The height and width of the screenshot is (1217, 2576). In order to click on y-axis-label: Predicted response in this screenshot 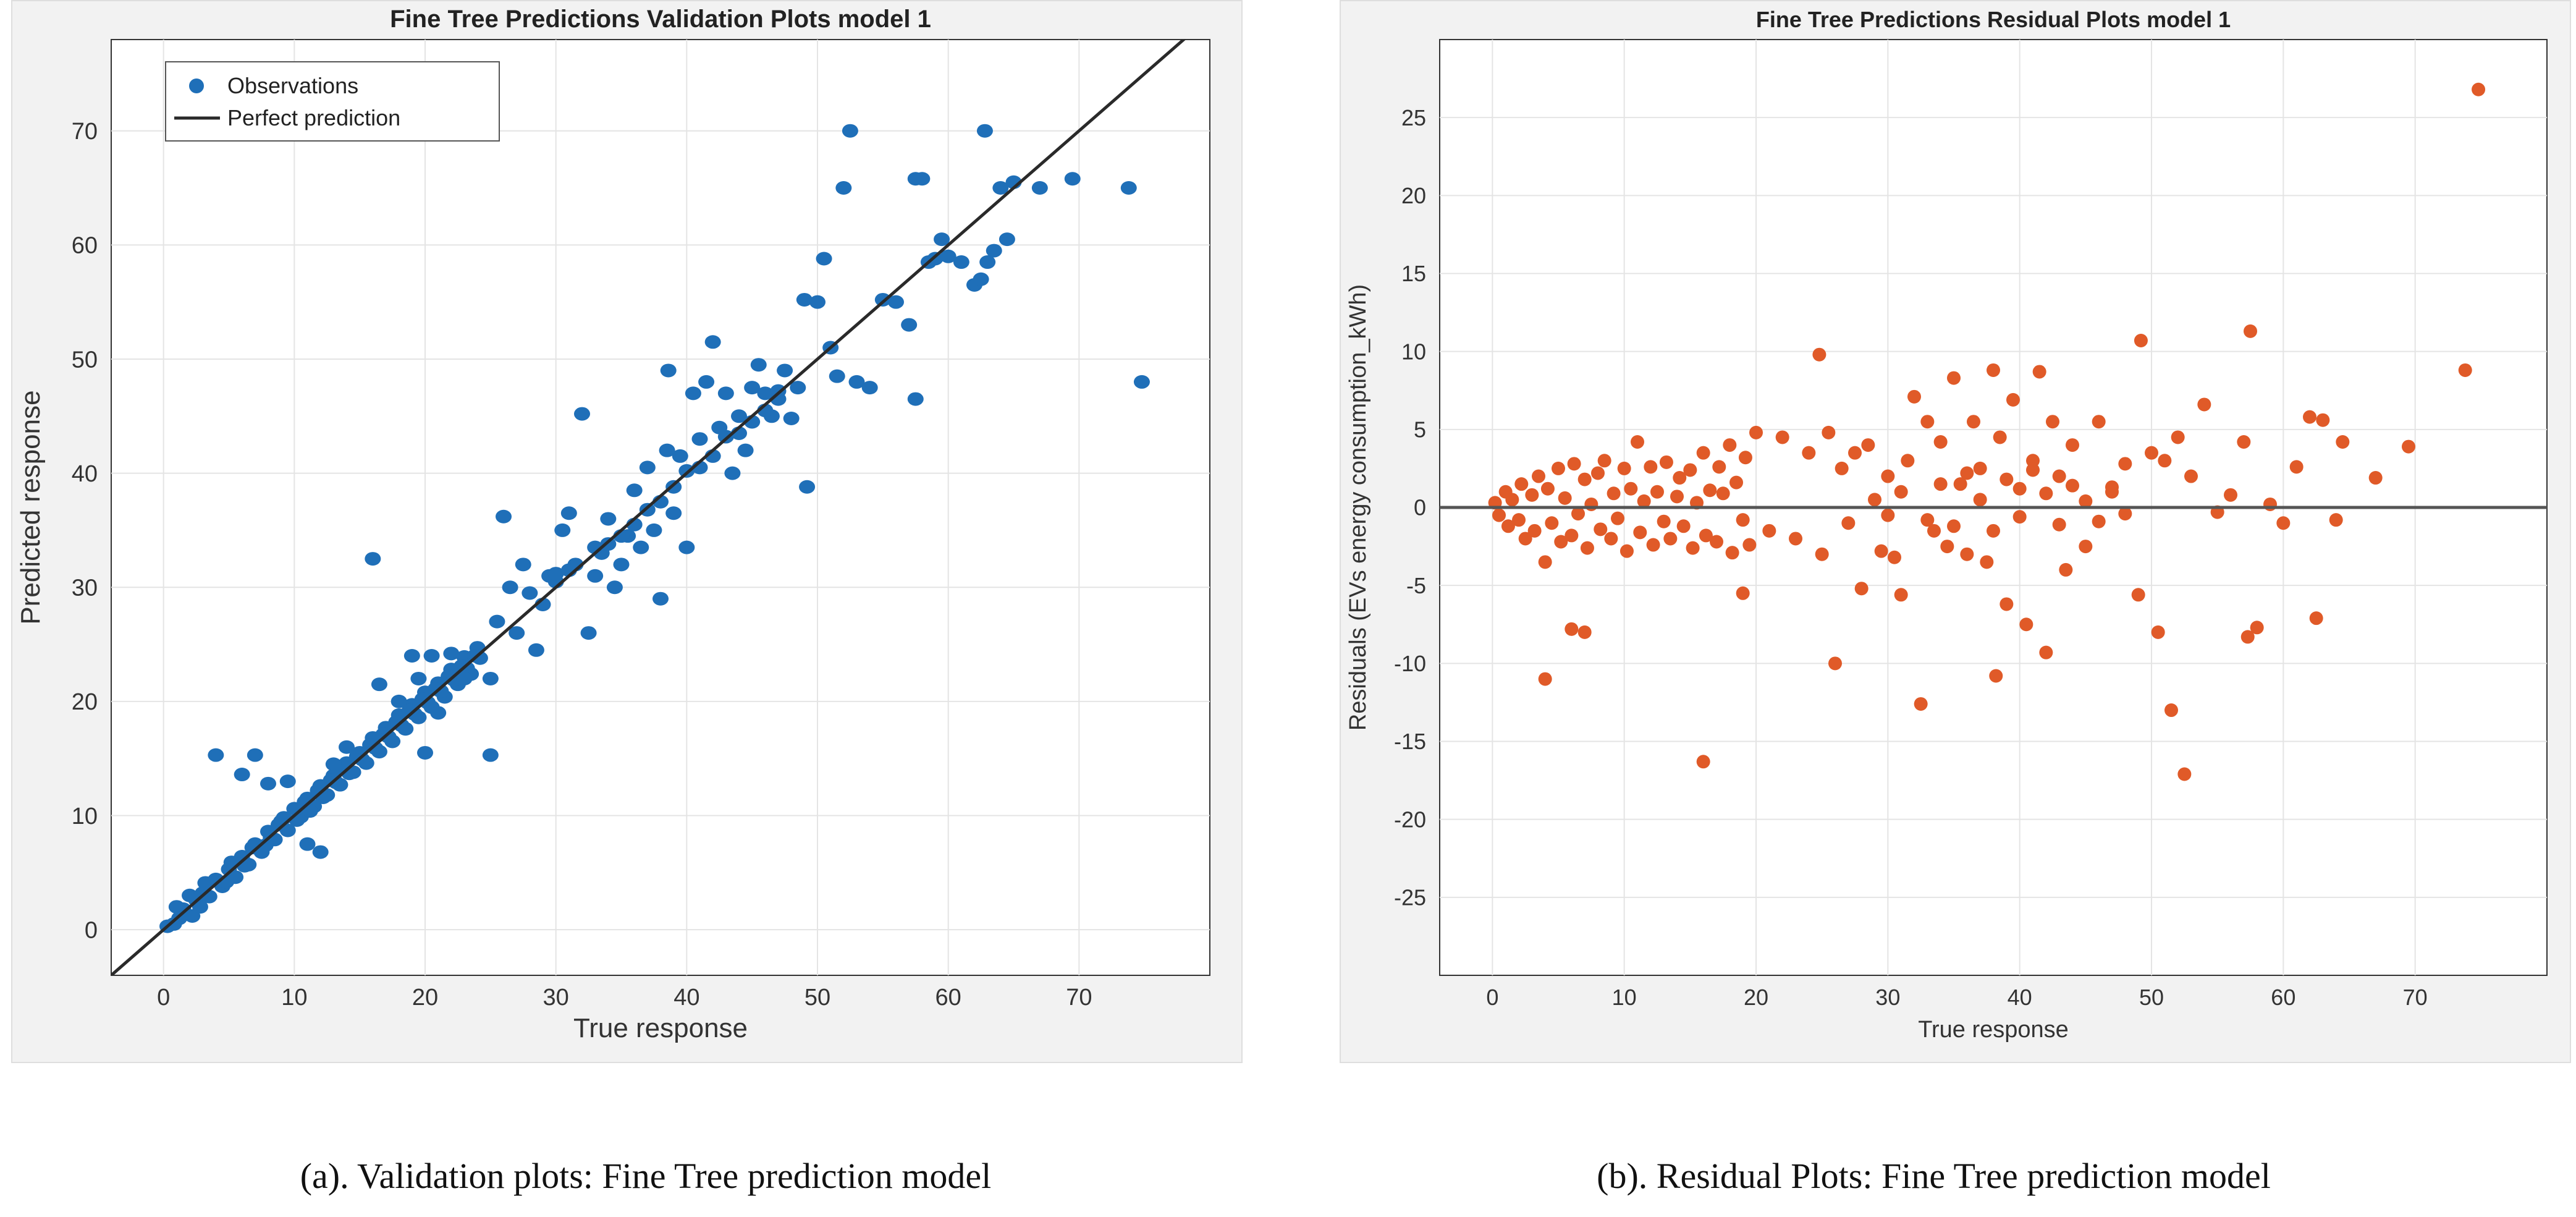, I will do `click(30, 507)`.